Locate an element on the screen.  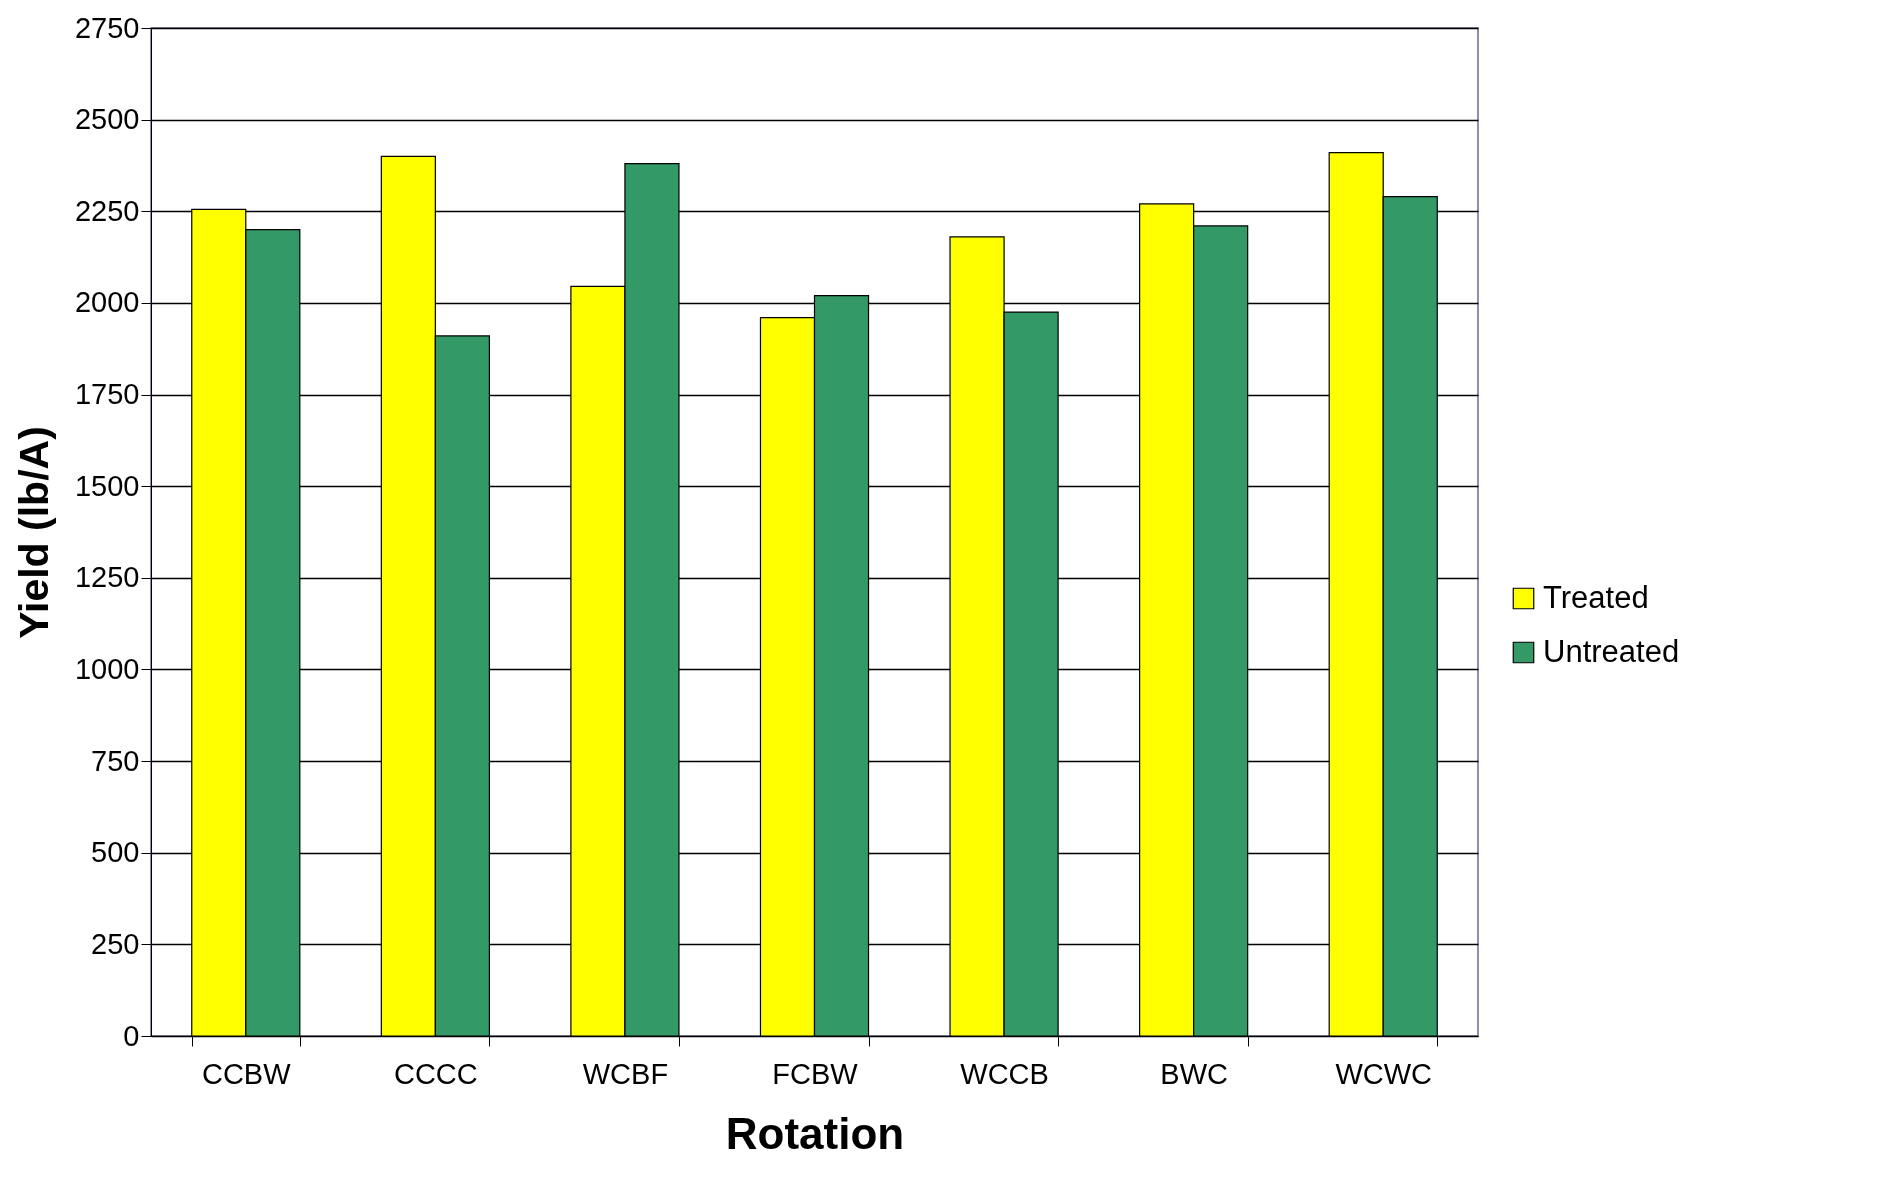
x-tick-label: CCBW is located at coordinates (246, 1073).